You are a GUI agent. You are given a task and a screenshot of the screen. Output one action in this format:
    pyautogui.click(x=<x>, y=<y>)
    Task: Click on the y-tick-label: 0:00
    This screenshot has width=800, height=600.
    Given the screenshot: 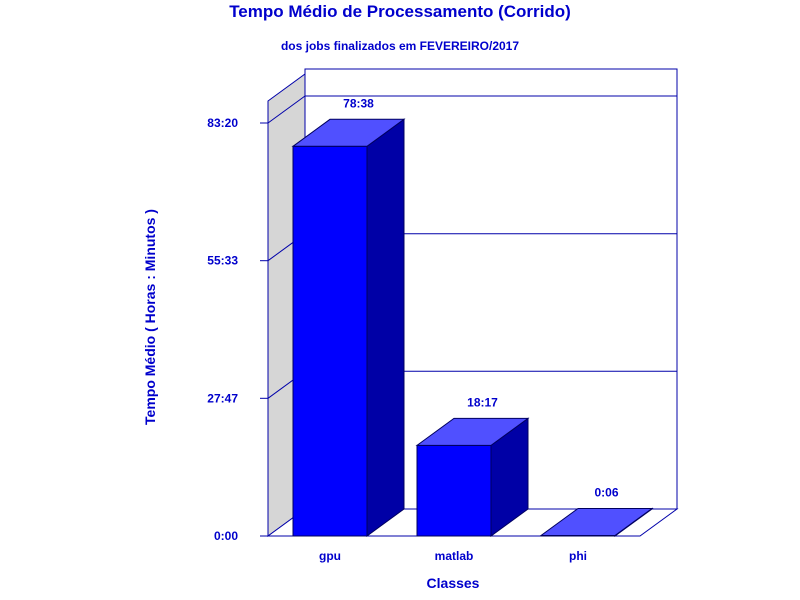 What is the action you would take?
    pyautogui.click(x=226, y=536)
    